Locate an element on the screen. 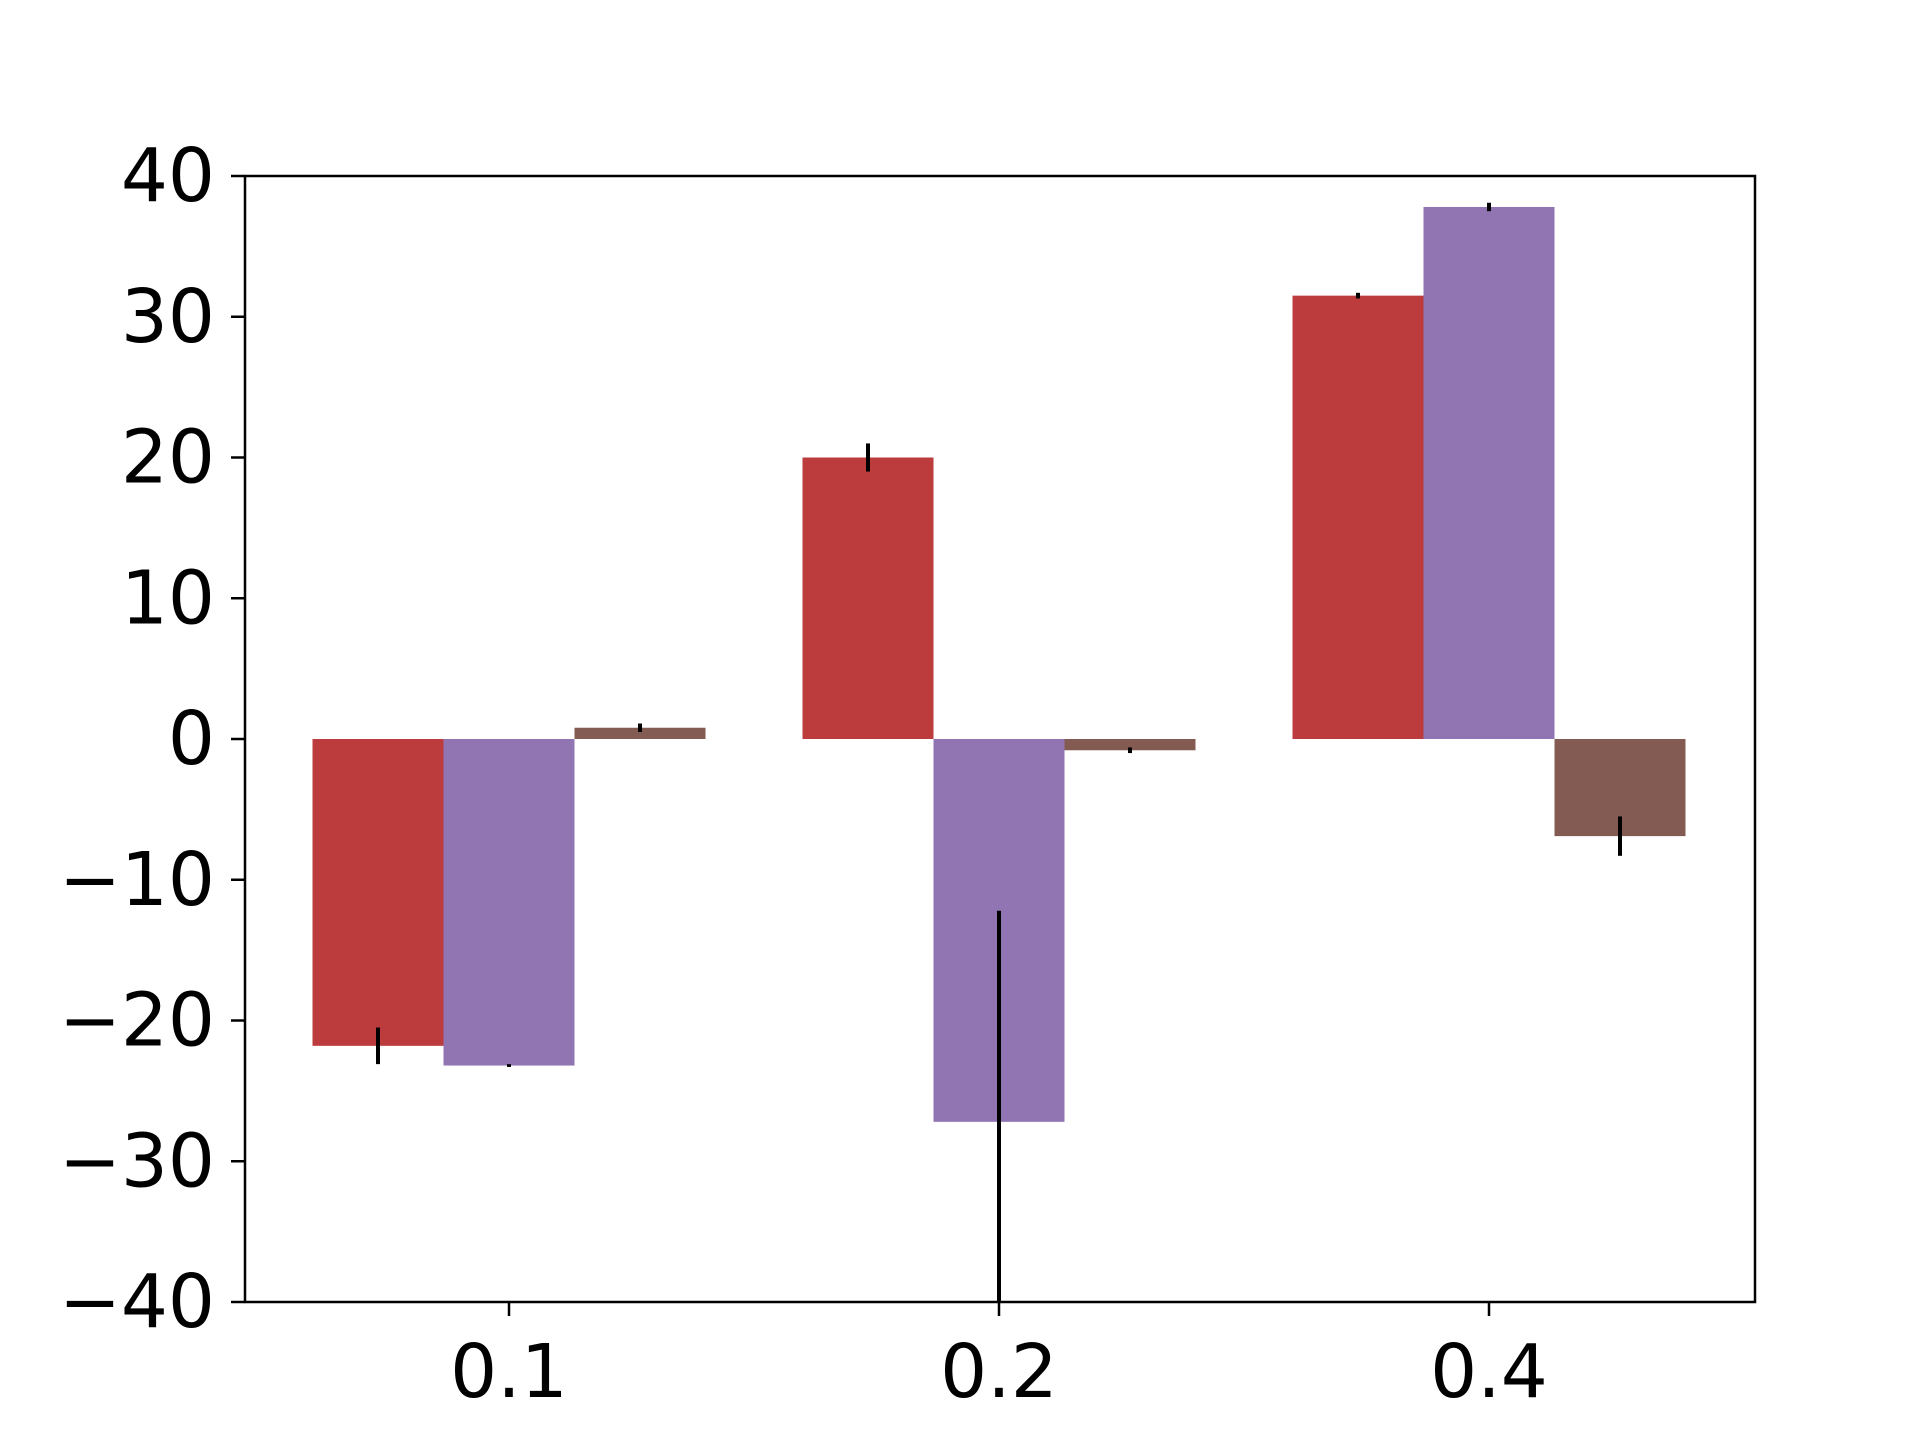 The image size is (1920, 1440). y-tick-label: −40 is located at coordinates (137, 1302).